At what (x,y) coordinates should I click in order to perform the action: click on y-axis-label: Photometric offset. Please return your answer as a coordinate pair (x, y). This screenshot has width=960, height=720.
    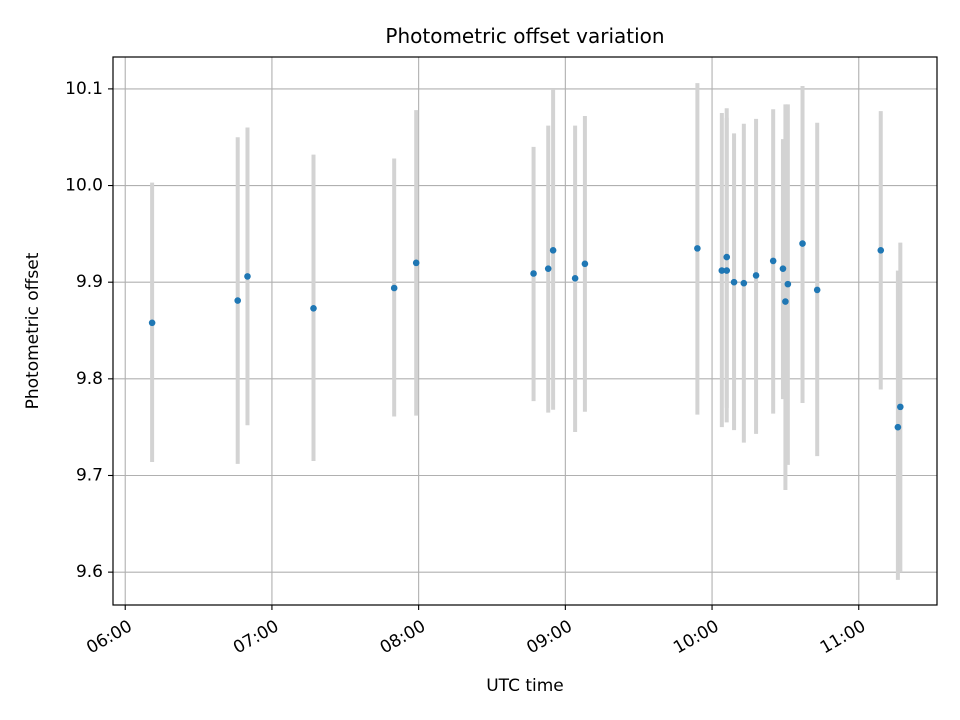
    Looking at the image, I should click on (33, 330).